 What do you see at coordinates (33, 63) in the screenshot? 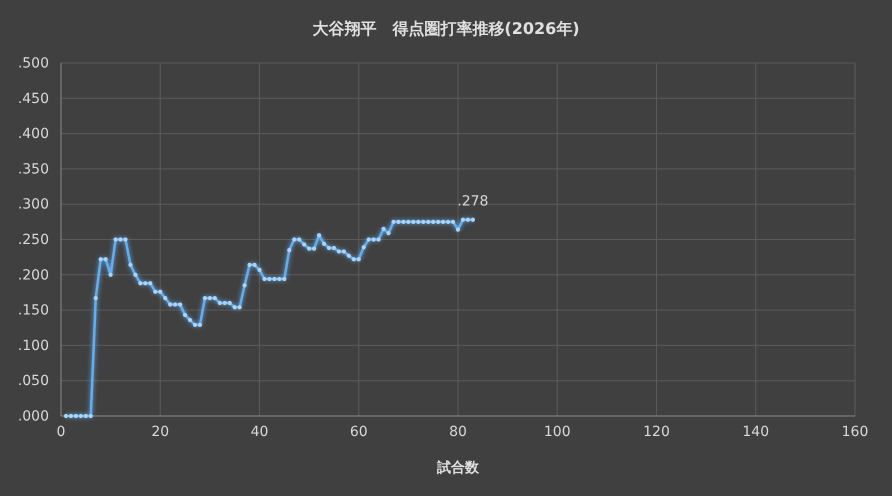
I see `y-tick-label: .500` at bounding box center [33, 63].